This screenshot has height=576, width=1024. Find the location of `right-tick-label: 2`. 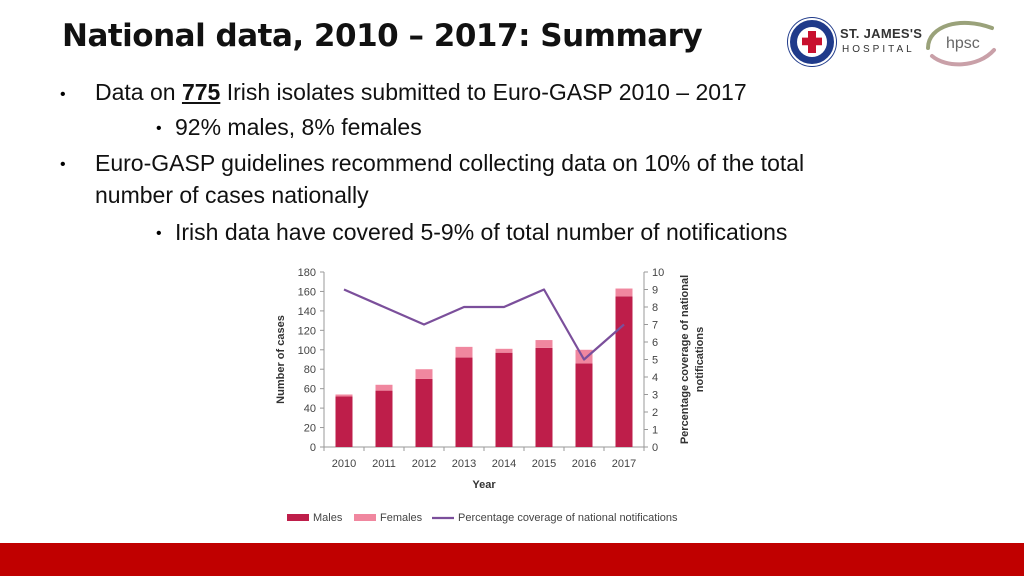

right-tick-label: 2 is located at coordinates (655, 413).